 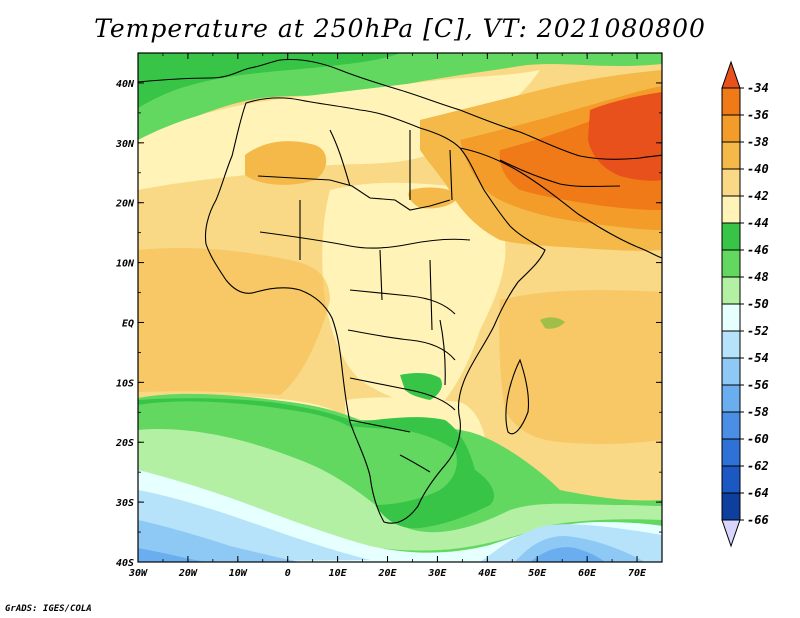 I want to click on lat-tick-label: 10N, so click(x=125, y=264).